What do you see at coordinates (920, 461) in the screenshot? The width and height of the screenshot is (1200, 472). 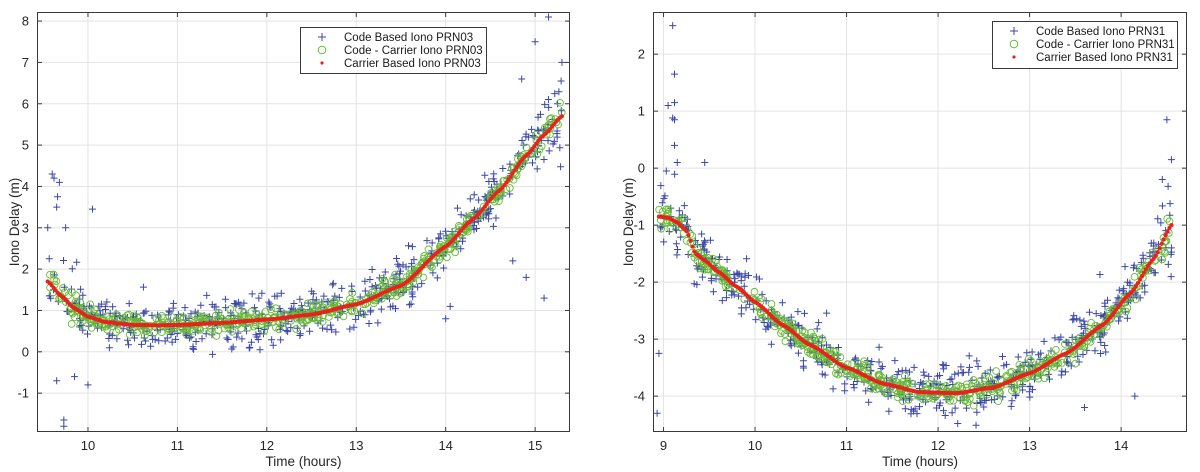 I see `x-axis-label: Time (hours)` at bounding box center [920, 461].